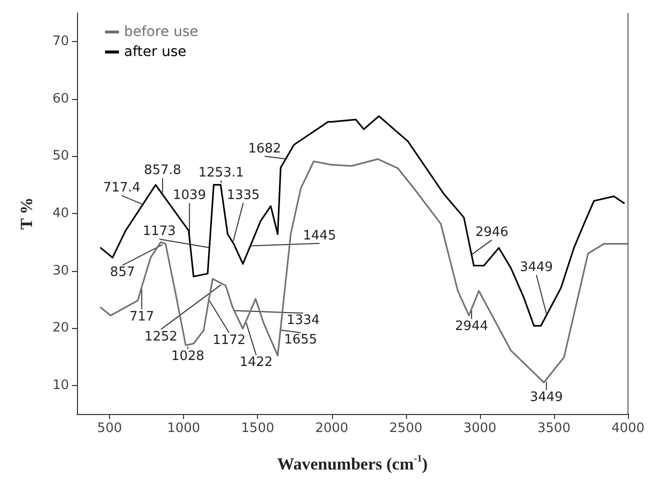 This screenshot has height=484, width=650. What do you see at coordinates (471, 326) in the screenshot?
I see `annotation: 2944` at bounding box center [471, 326].